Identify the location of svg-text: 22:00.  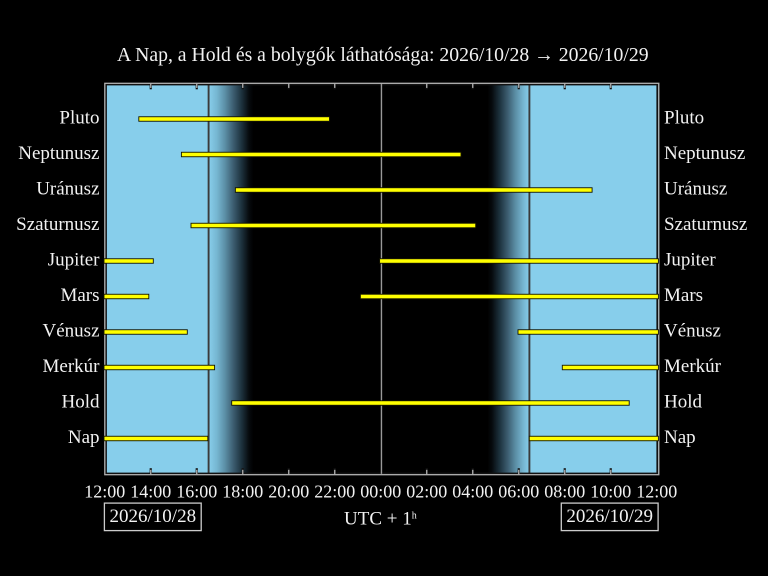
(334, 492).